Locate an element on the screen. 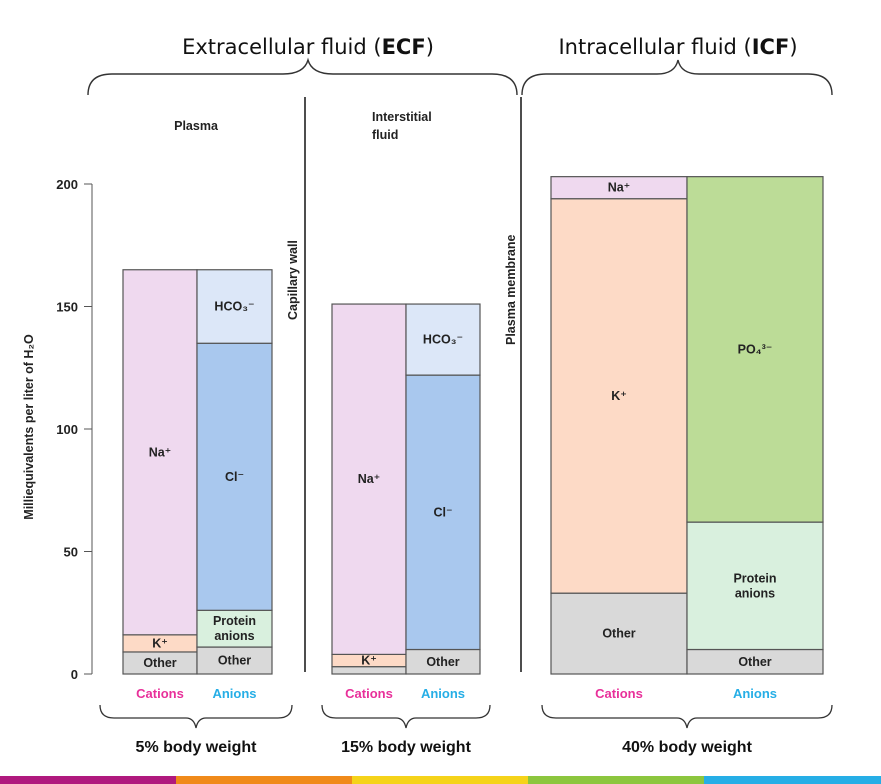  y-ticks: 0 50 100 150 200 is located at coordinates (74, 429).